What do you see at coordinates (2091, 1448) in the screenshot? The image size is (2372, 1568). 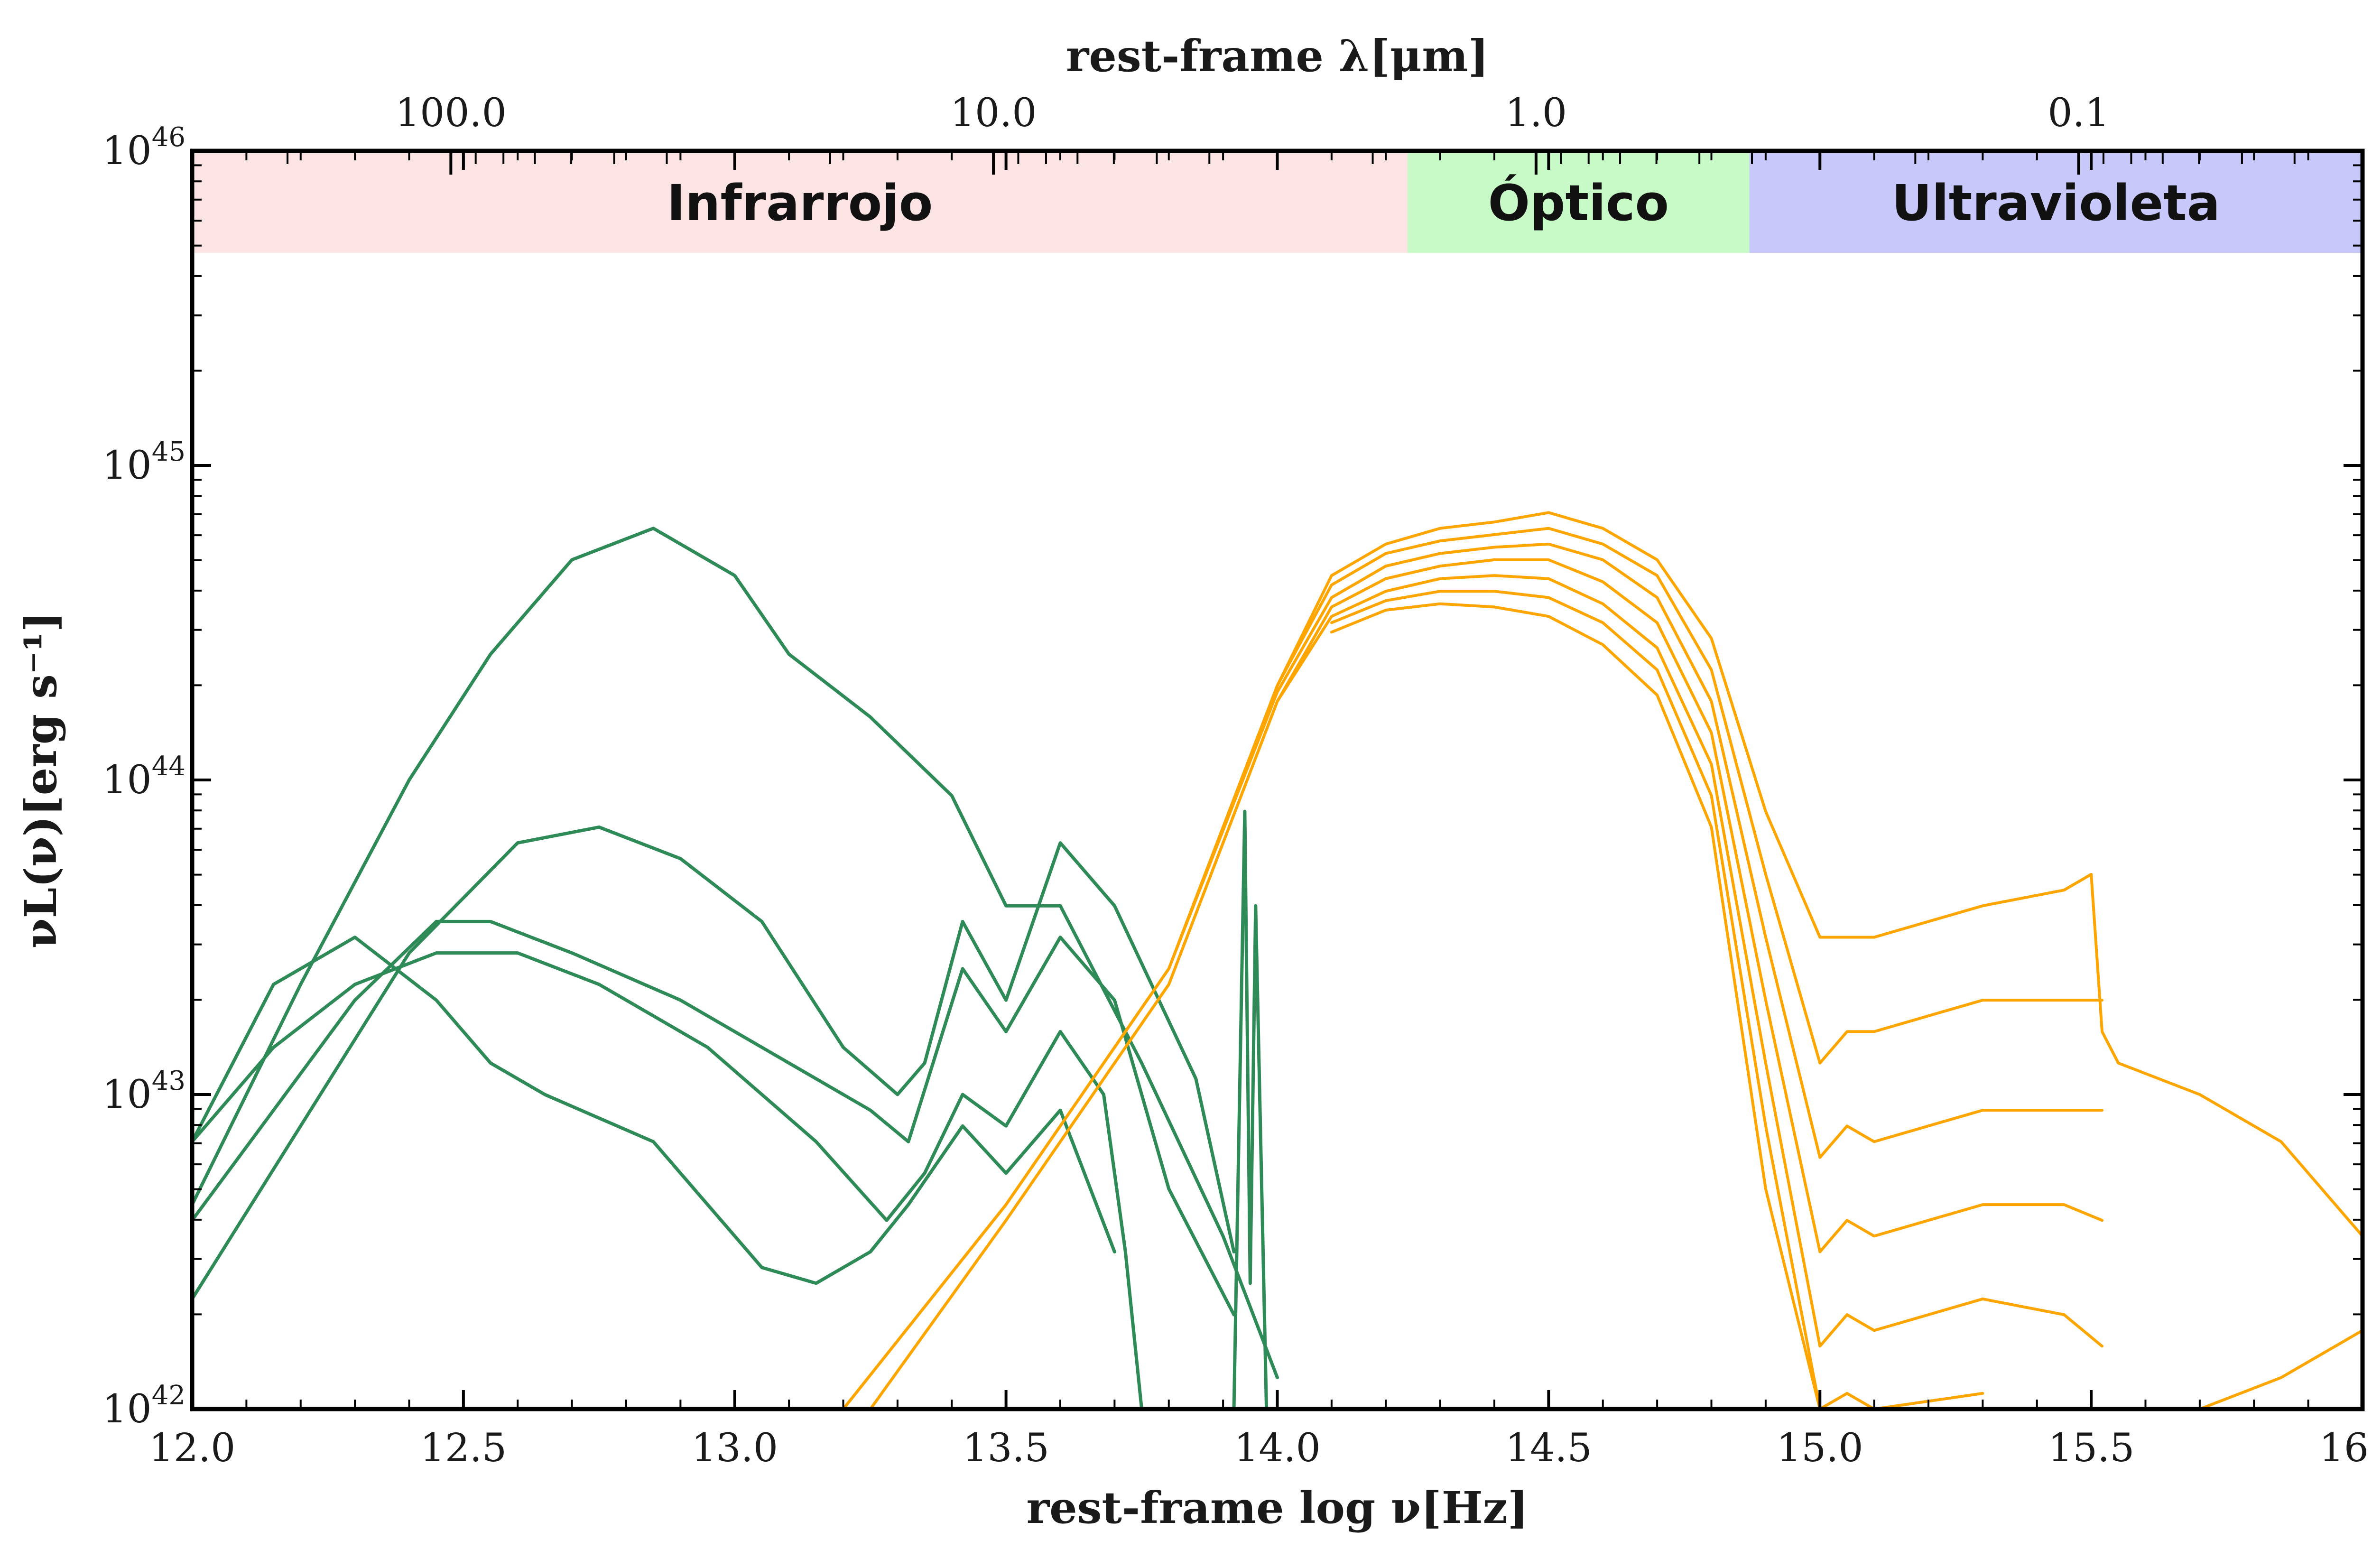 I see `x-tick-label-7: 15.5` at bounding box center [2091, 1448].